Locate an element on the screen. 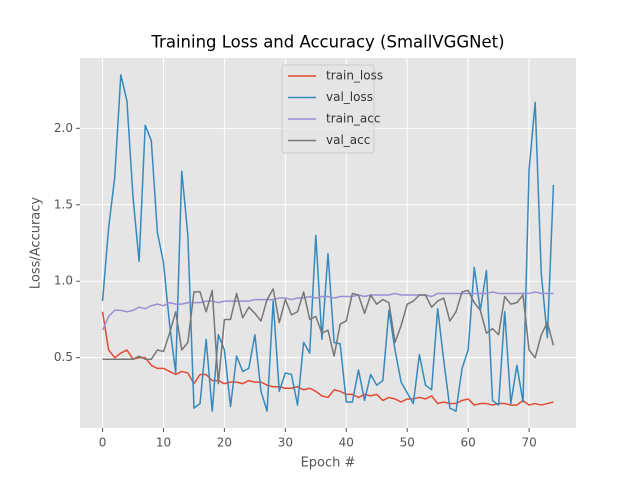  y-tick-label: 0.5 is located at coordinates (63, 357).